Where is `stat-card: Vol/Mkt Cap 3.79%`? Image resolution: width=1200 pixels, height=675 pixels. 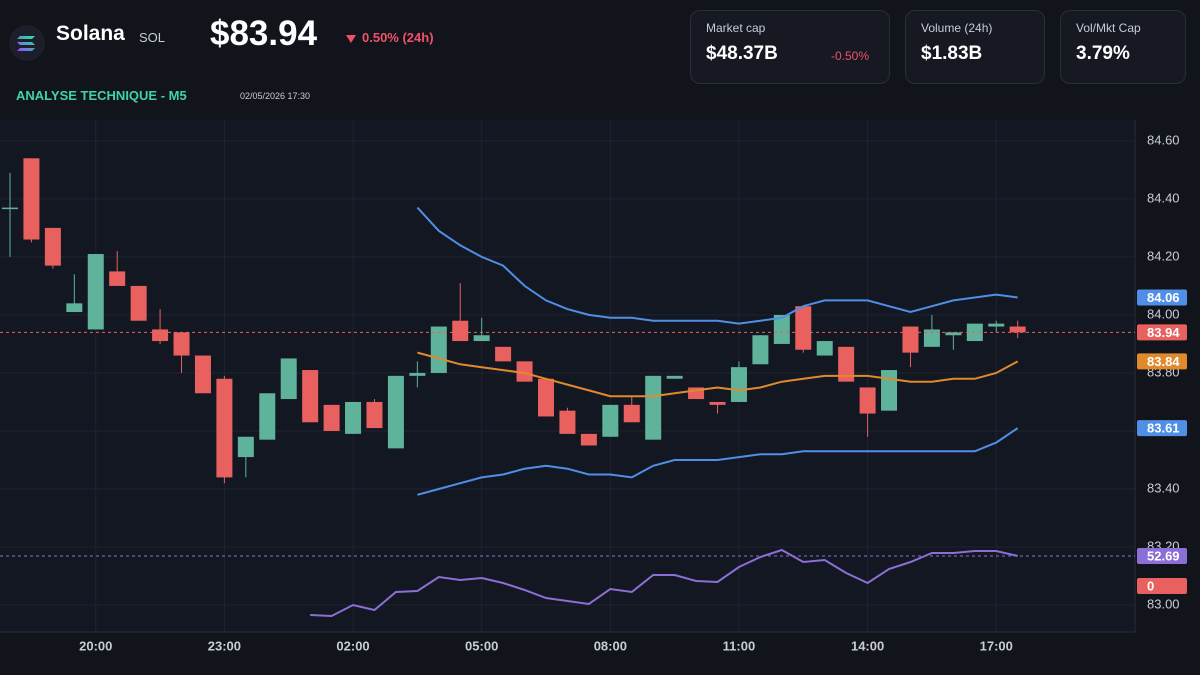
stat-card: Vol/Mkt Cap 3.79% is located at coordinates (1123, 47).